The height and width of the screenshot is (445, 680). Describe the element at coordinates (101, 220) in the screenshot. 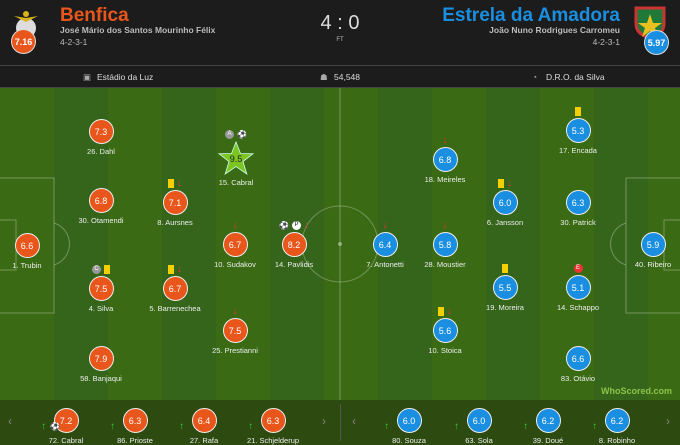

I see `player-name: 30. Otamendi` at that location.